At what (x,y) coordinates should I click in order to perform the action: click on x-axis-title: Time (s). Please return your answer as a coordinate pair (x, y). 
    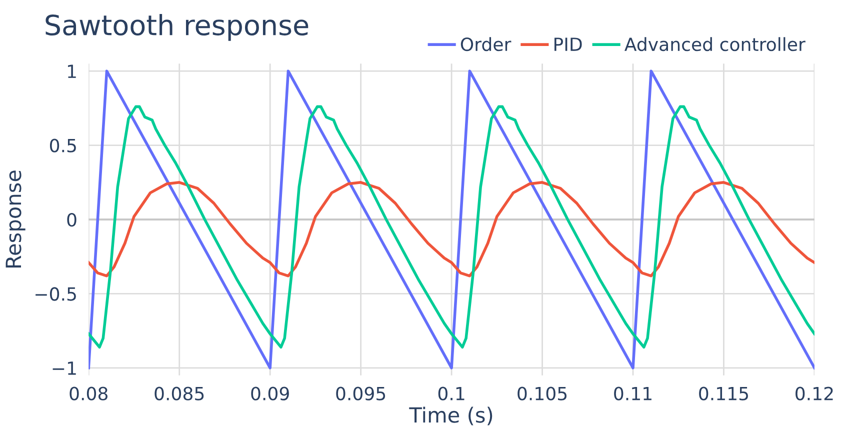
    Looking at the image, I should click on (450, 416).